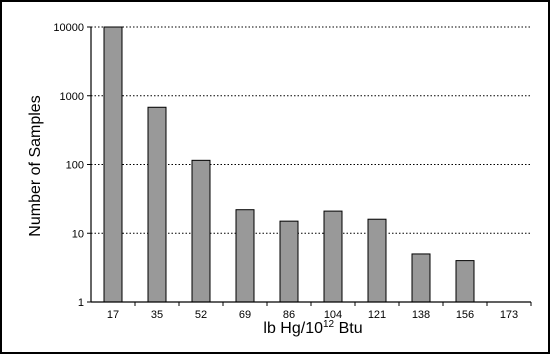  What do you see at coordinates (377, 315) in the screenshot?
I see `x-tick-label: 121` at bounding box center [377, 315].